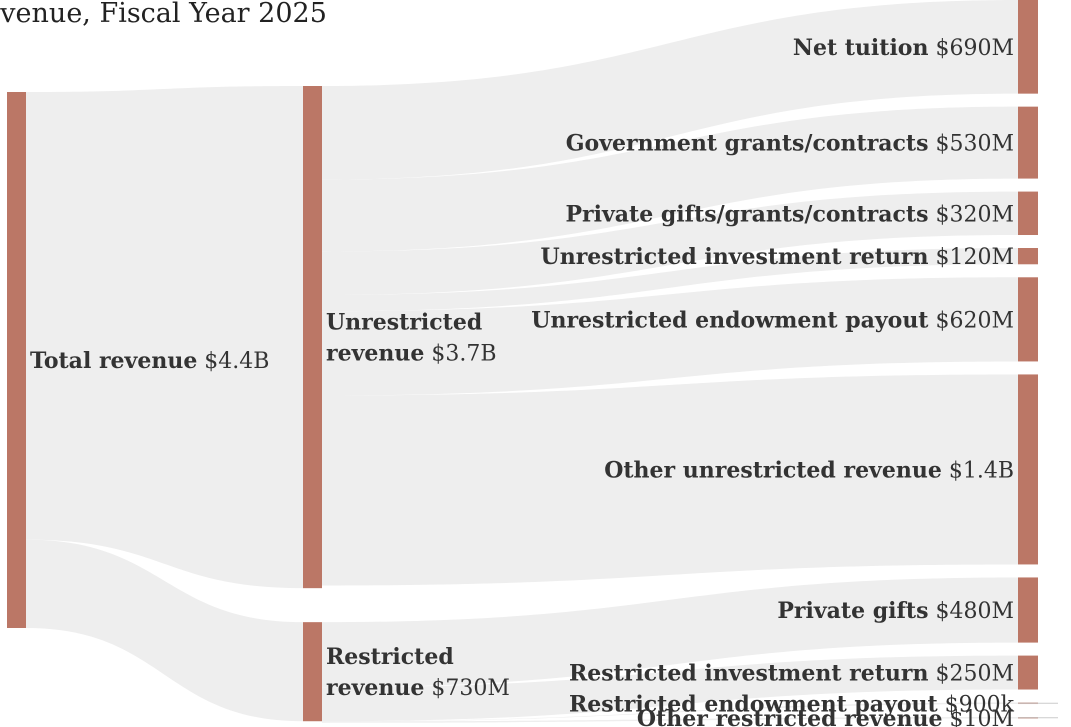 This screenshot has width=1071, height=727. What do you see at coordinates (978, 717) in the screenshot?
I see `label-value-other_res: $10M` at bounding box center [978, 717].